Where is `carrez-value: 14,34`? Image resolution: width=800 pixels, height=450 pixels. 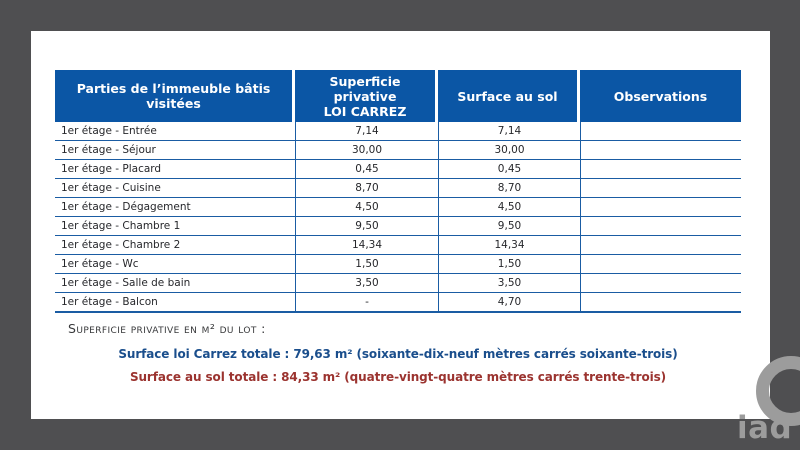 carrez-value: 14,34 is located at coordinates (366, 245).